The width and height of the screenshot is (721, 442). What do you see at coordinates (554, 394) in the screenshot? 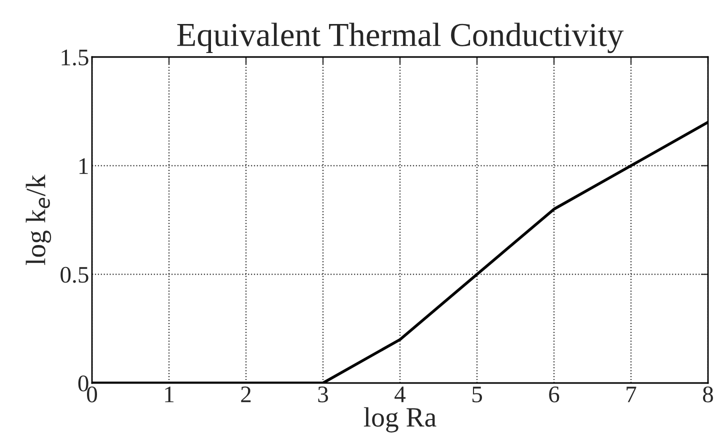
I see `x-tick-label: 6` at bounding box center [554, 394].